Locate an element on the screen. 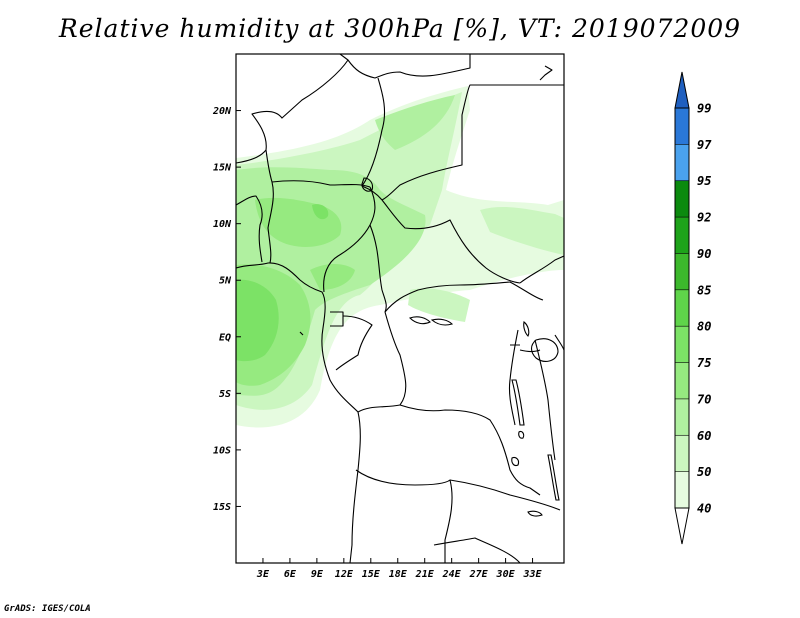  colorbar-label: 75 is located at coordinates (704, 363).